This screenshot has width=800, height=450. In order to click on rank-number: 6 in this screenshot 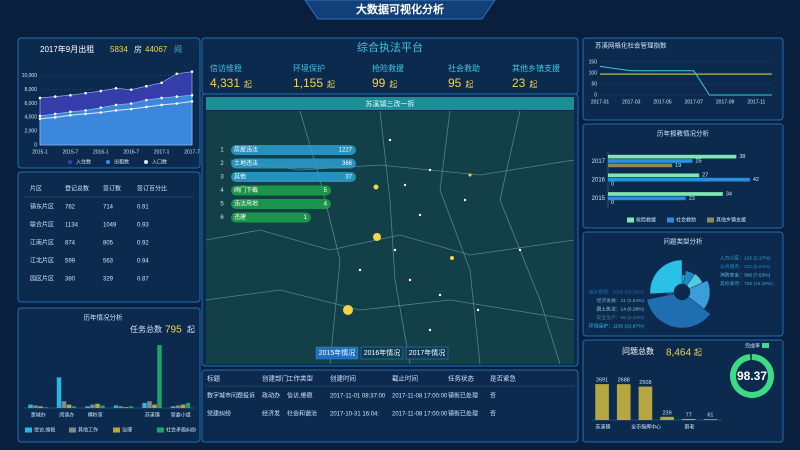, I will do `click(222, 218)`.